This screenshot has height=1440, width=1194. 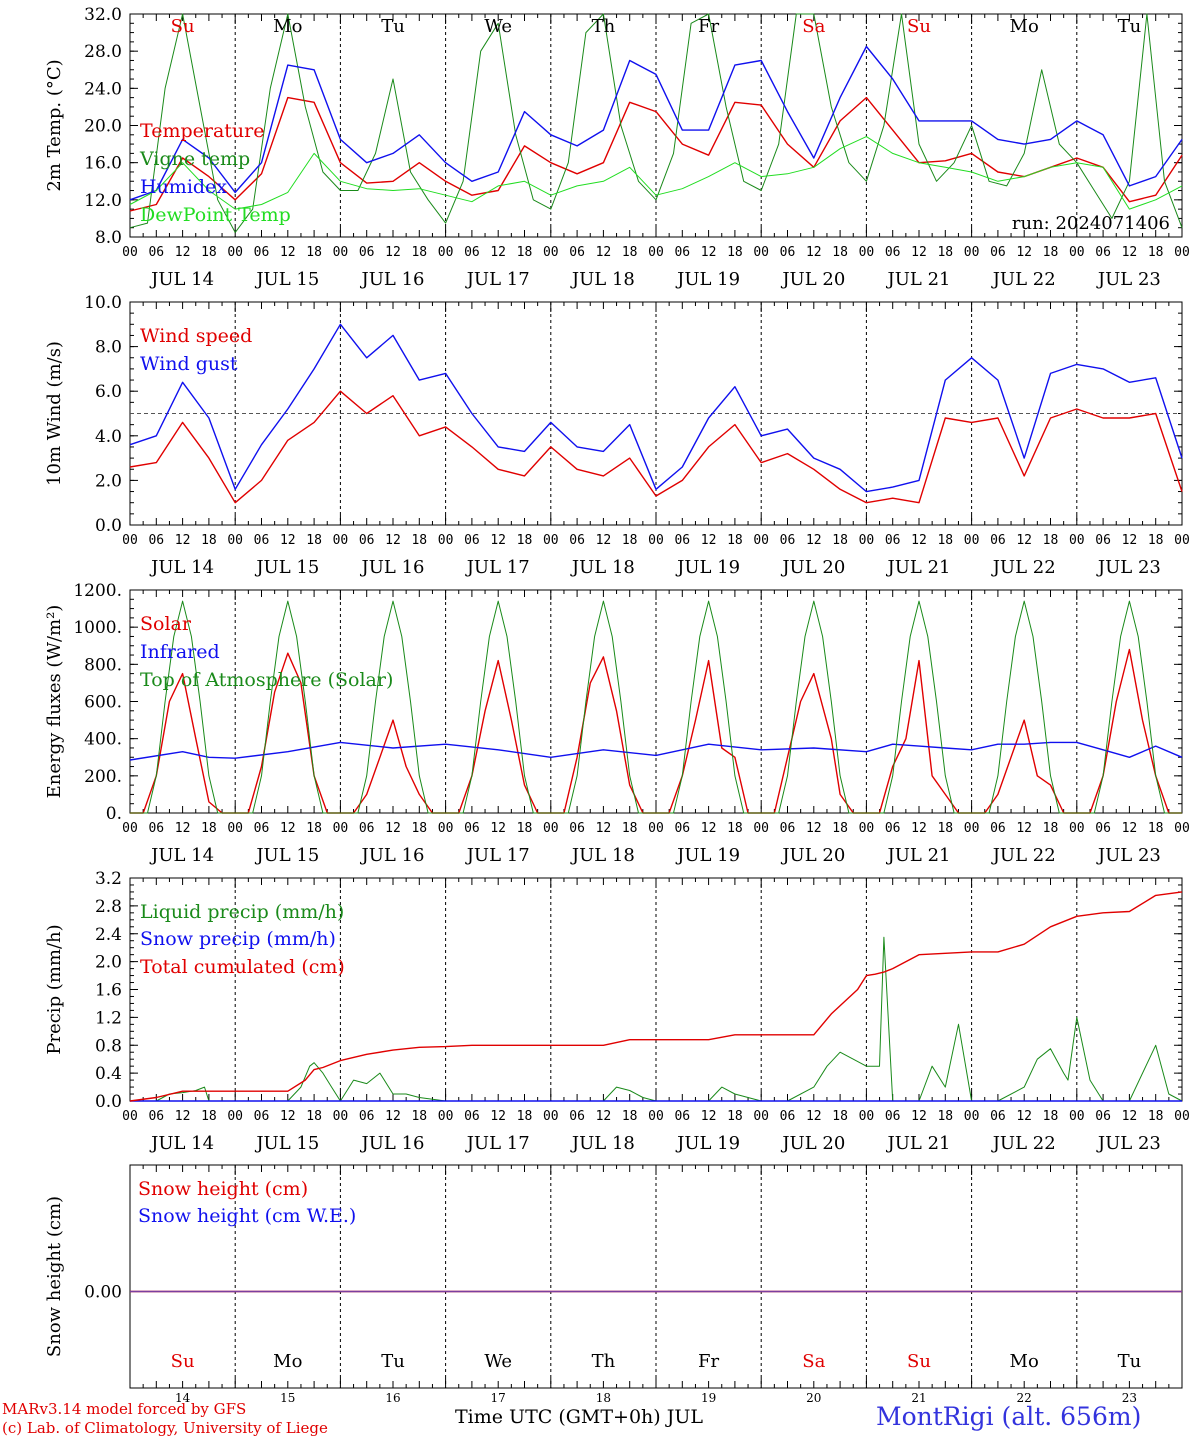 I want to click on legend-entry: Humidex, so click(x=183, y=187).